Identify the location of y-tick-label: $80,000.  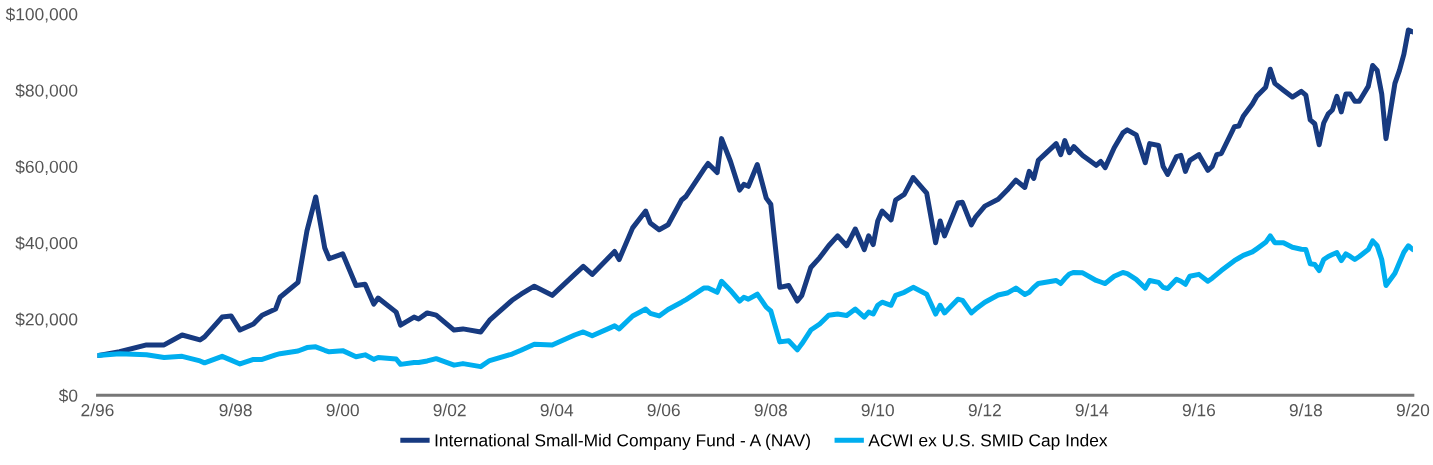
(46, 91).